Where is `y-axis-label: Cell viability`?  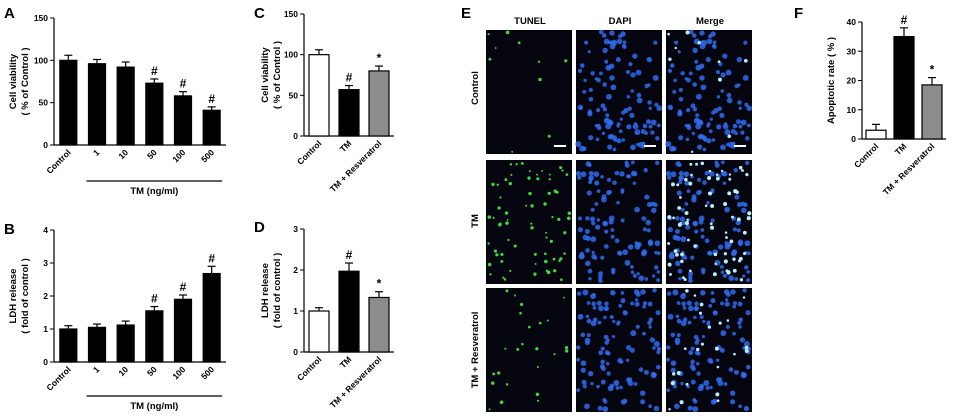
y-axis-label: Cell viability is located at coordinates (13, 81).